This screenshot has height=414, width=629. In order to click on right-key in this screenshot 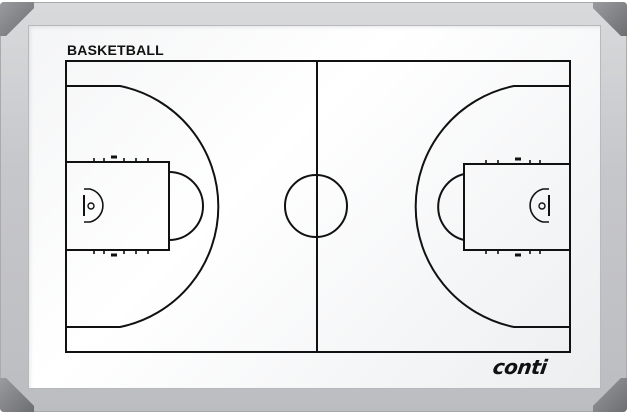, I will do `click(517, 207)`.